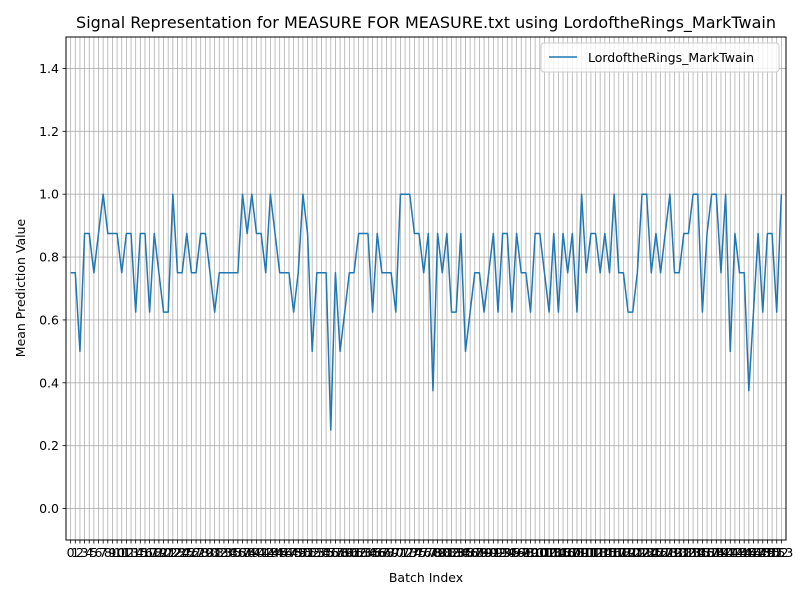 The height and width of the screenshot is (600, 800). Describe the element at coordinates (493, 552) in the screenshot. I see `x-tick-label: 91` at that location.